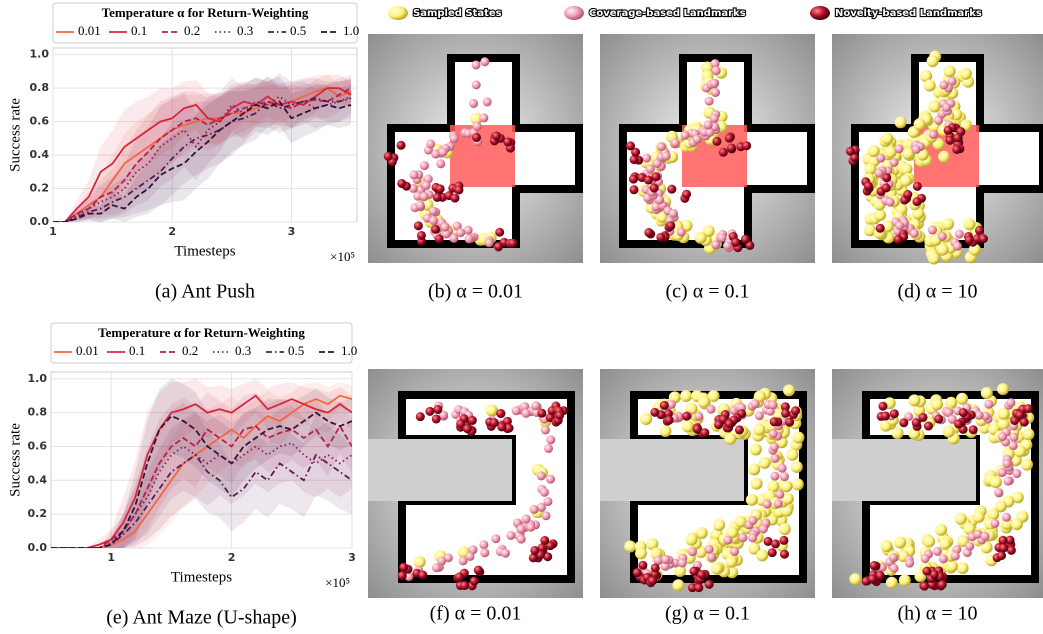 Image resolution: width=1043 pixels, height=634 pixels. What do you see at coordinates (201, 332) in the screenshot?
I see `legend-title: Temperature α for Return-Weighting` at bounding box center [201, 332].